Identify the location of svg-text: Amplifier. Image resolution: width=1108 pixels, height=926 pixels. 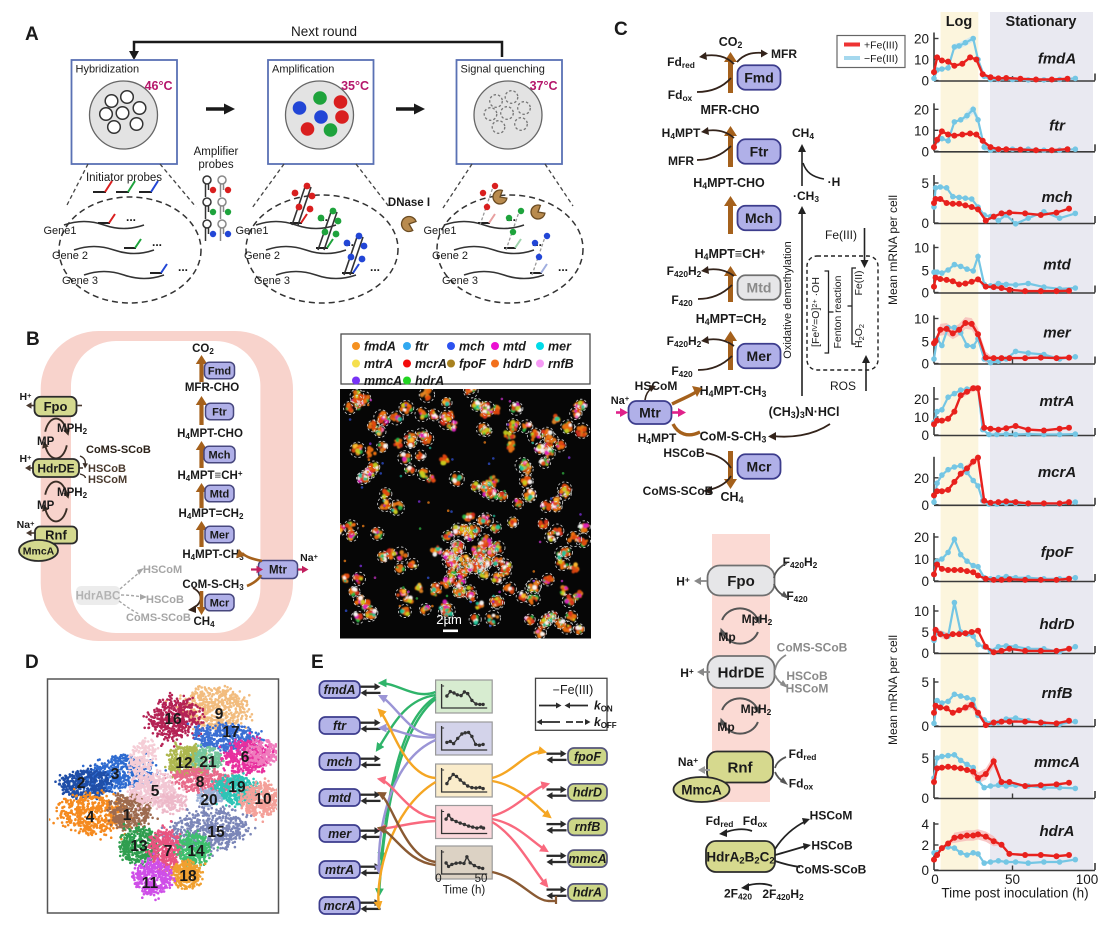
(216, 152).